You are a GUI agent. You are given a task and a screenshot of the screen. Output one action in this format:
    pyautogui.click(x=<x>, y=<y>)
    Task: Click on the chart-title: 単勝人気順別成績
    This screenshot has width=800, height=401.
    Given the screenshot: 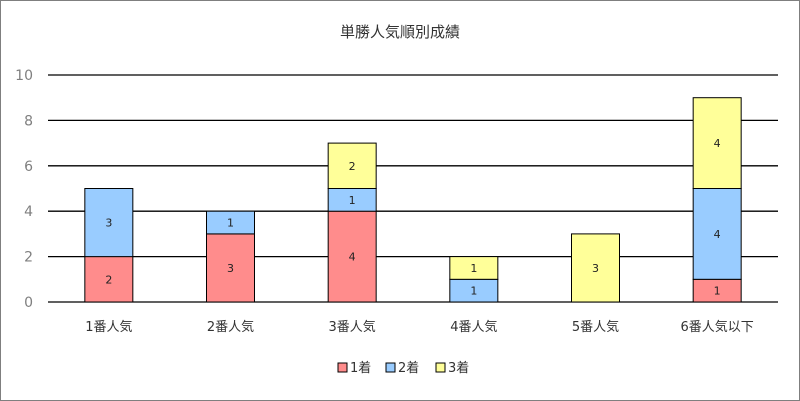 What is the action you would take?
    pyautogui.click(x=400, y=32)
    